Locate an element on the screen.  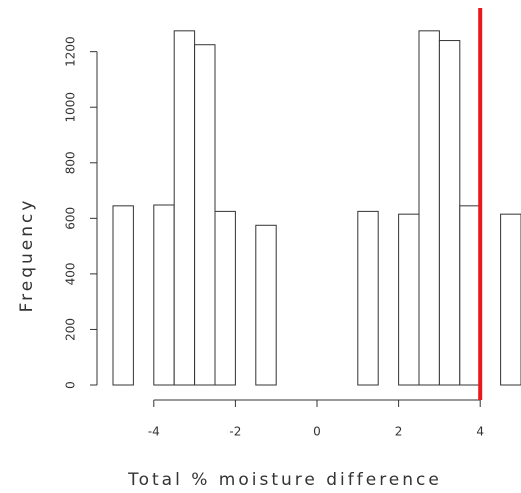
x-tick-label: 0 is located at coordinates (317, 432).